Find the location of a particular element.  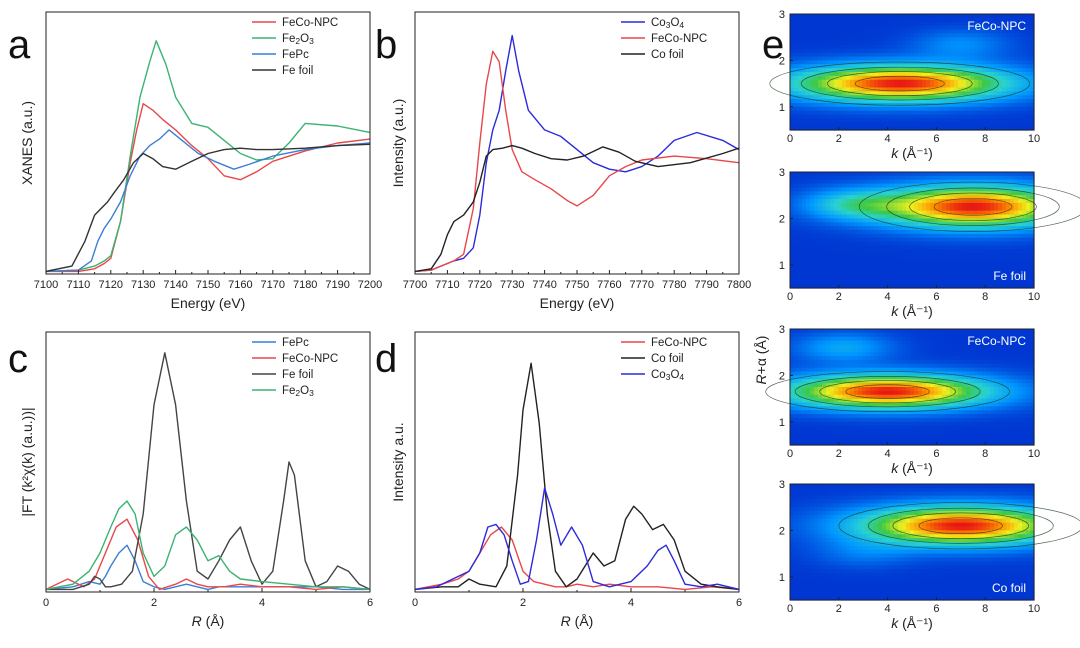

legend-subscript: 4 is located at coordinates (681, 377).